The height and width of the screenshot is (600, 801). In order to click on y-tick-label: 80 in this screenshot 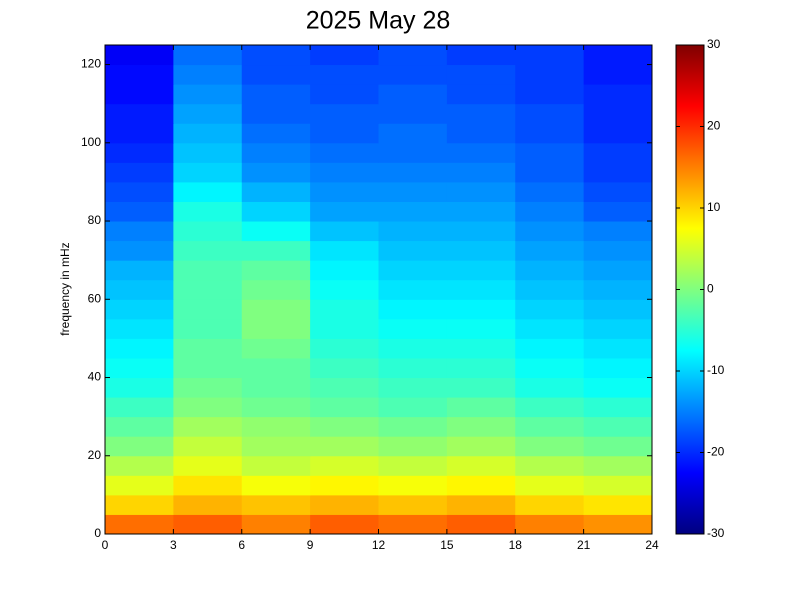, I will do `click(95, 220)`.